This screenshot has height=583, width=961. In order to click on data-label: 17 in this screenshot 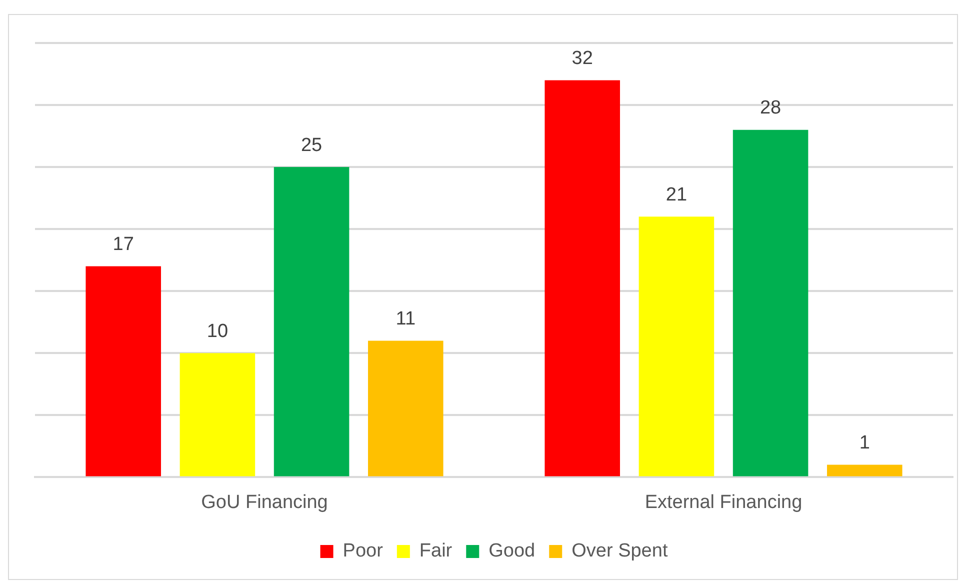, I will do `click(123, 245)`.